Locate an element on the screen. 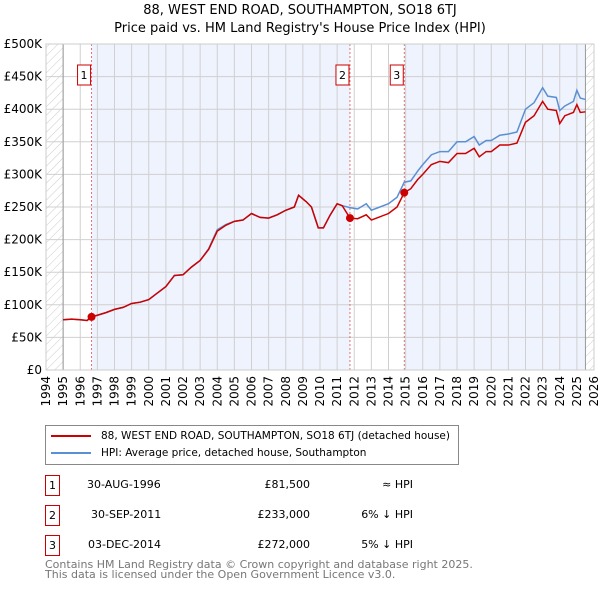  y-tick-label: £150K is located at coordinates (24, 272).